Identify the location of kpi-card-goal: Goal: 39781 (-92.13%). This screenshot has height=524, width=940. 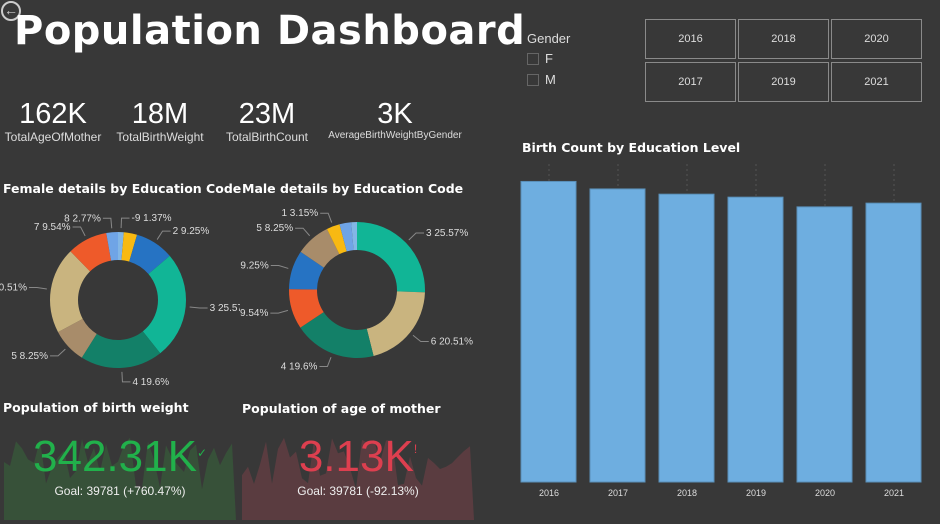
(358, 491).